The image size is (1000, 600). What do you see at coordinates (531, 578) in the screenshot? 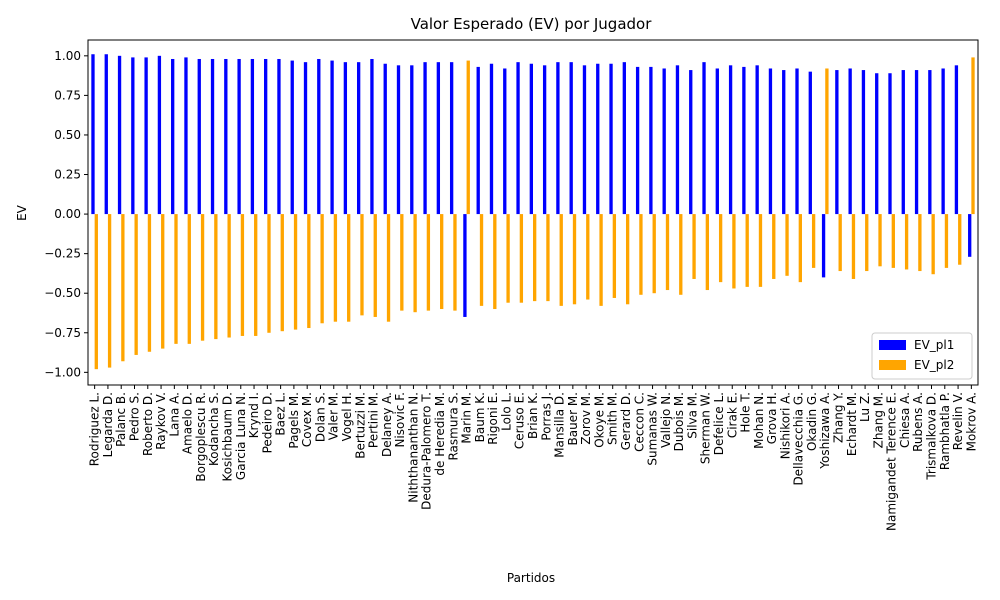
I see `x-axis-label: Partidos` at bounding box center [531, 578].